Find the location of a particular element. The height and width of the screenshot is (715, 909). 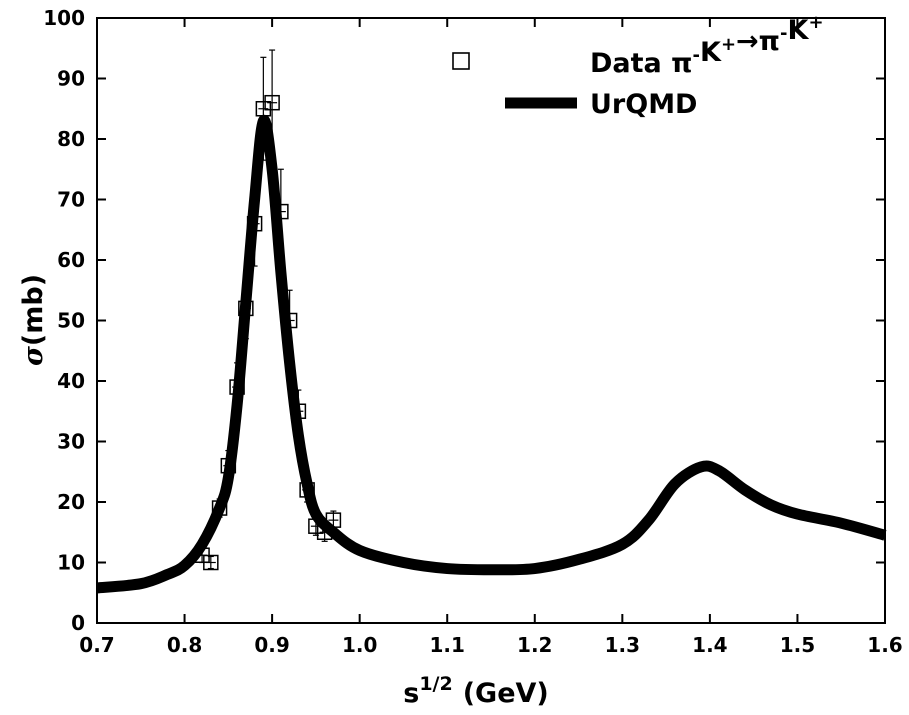

x-axis-label: s1/2 (GeV) is located at coordinates (476, 691).